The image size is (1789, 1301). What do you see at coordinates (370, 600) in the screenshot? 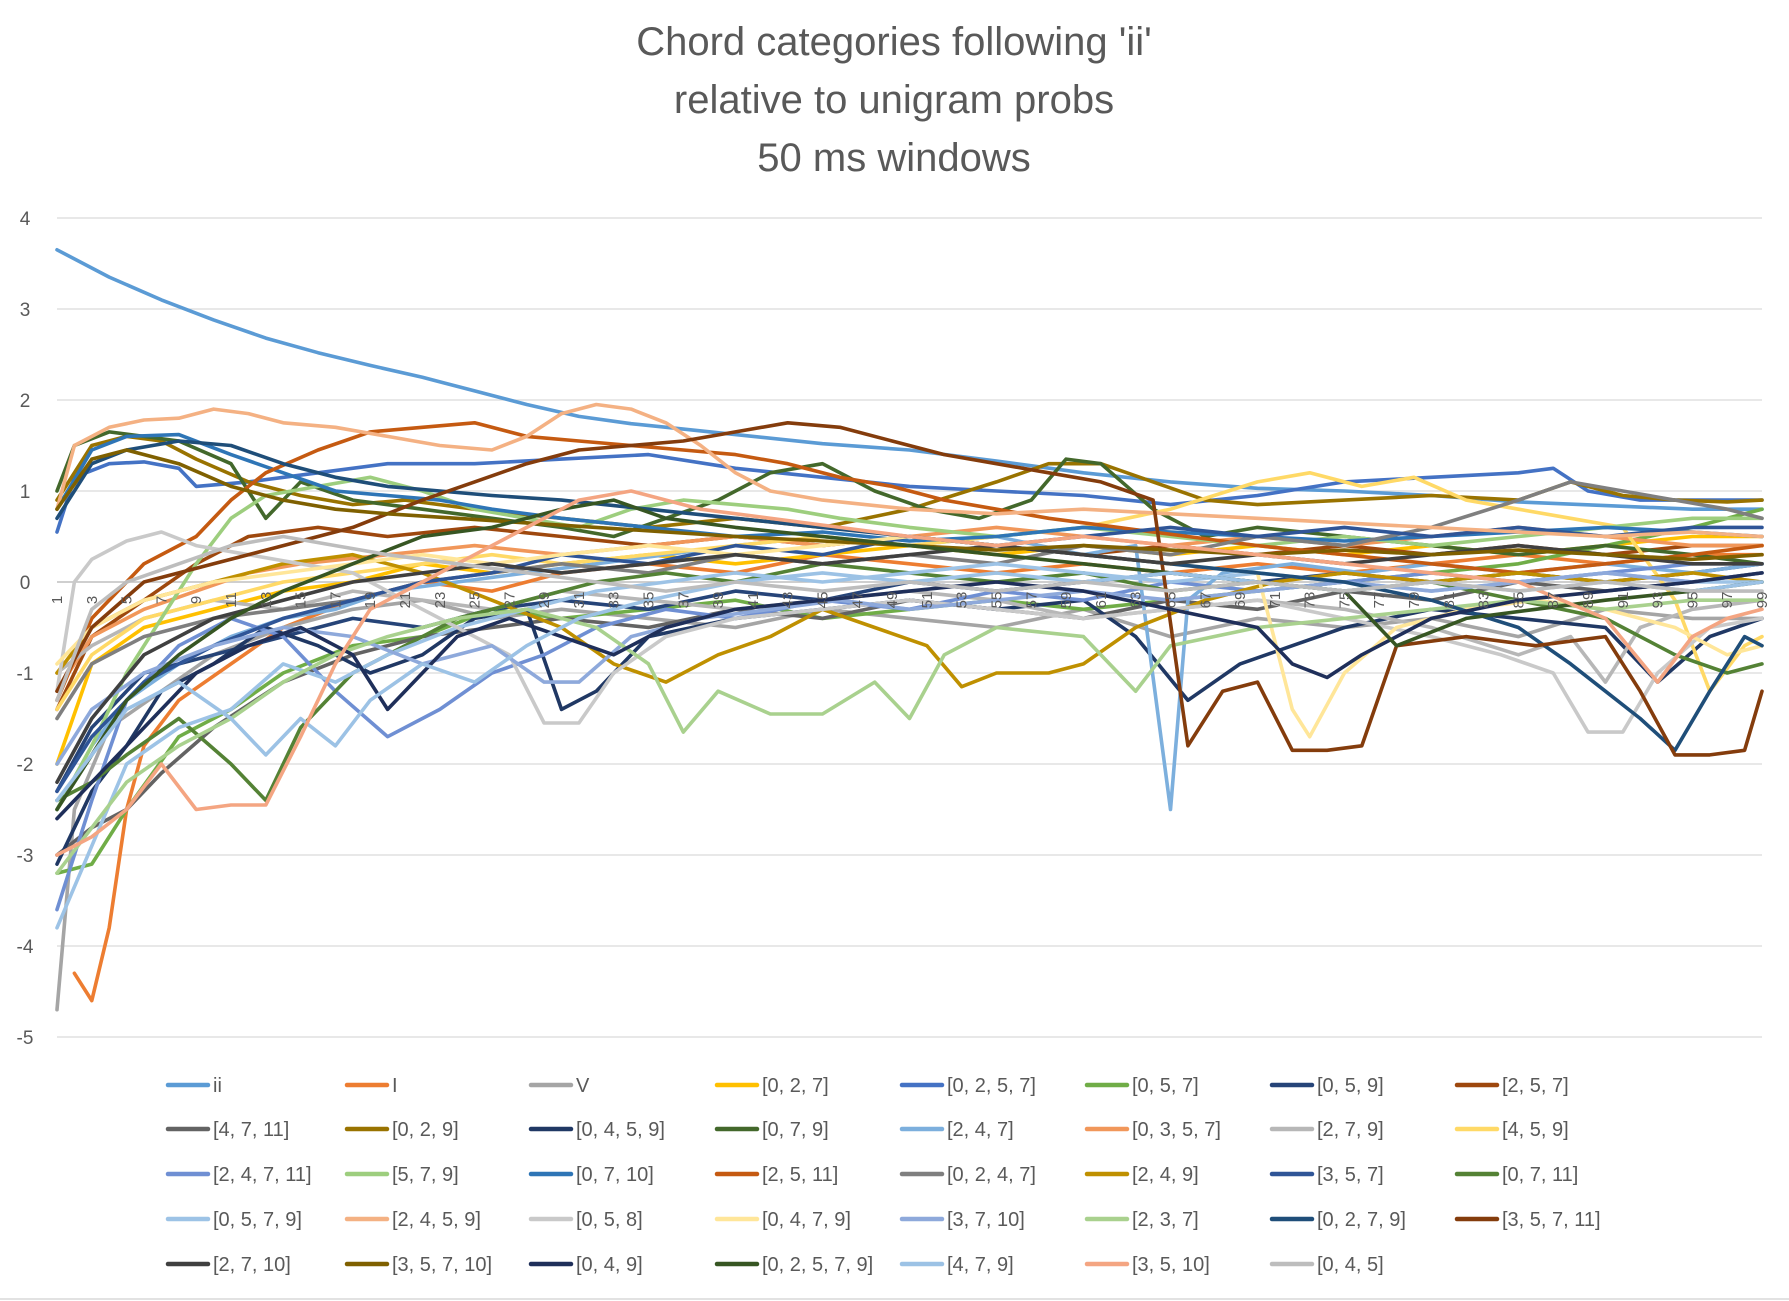
I see `x-tick-label: 19` at bounding box center [370, 600].